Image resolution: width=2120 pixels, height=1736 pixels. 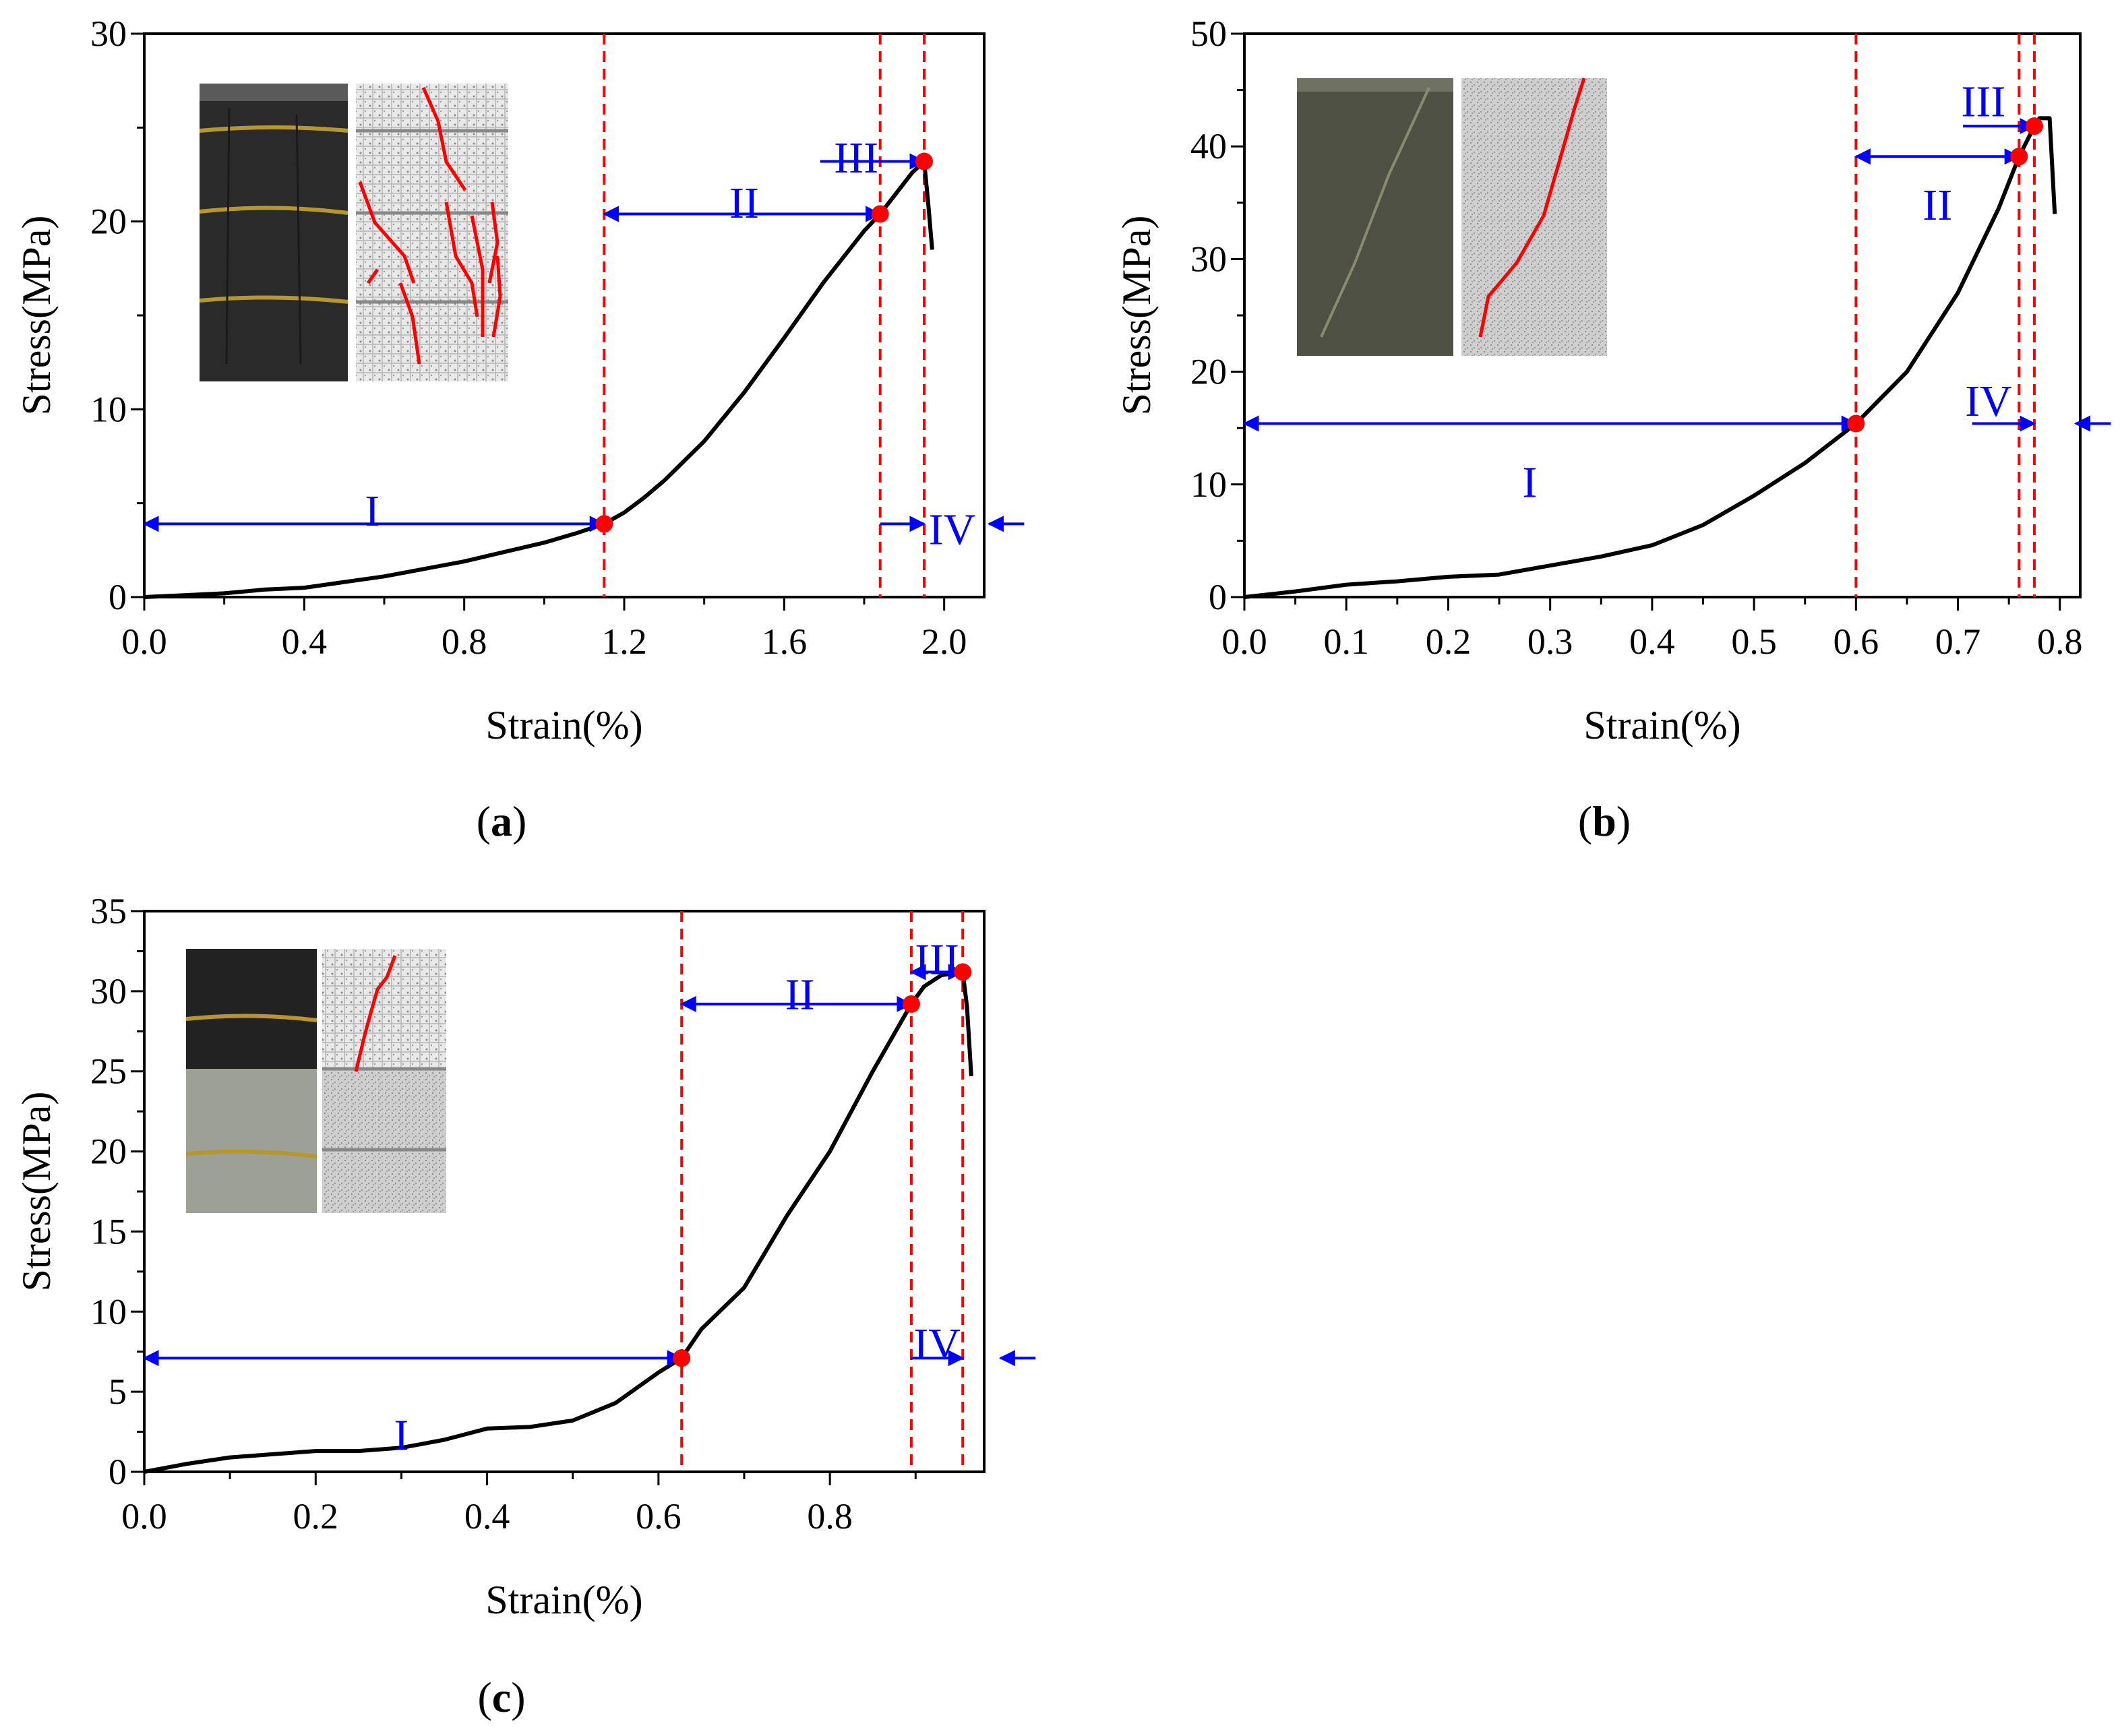 I want to click on x-tick-label: 0.7, so click(x=1958, y=641).